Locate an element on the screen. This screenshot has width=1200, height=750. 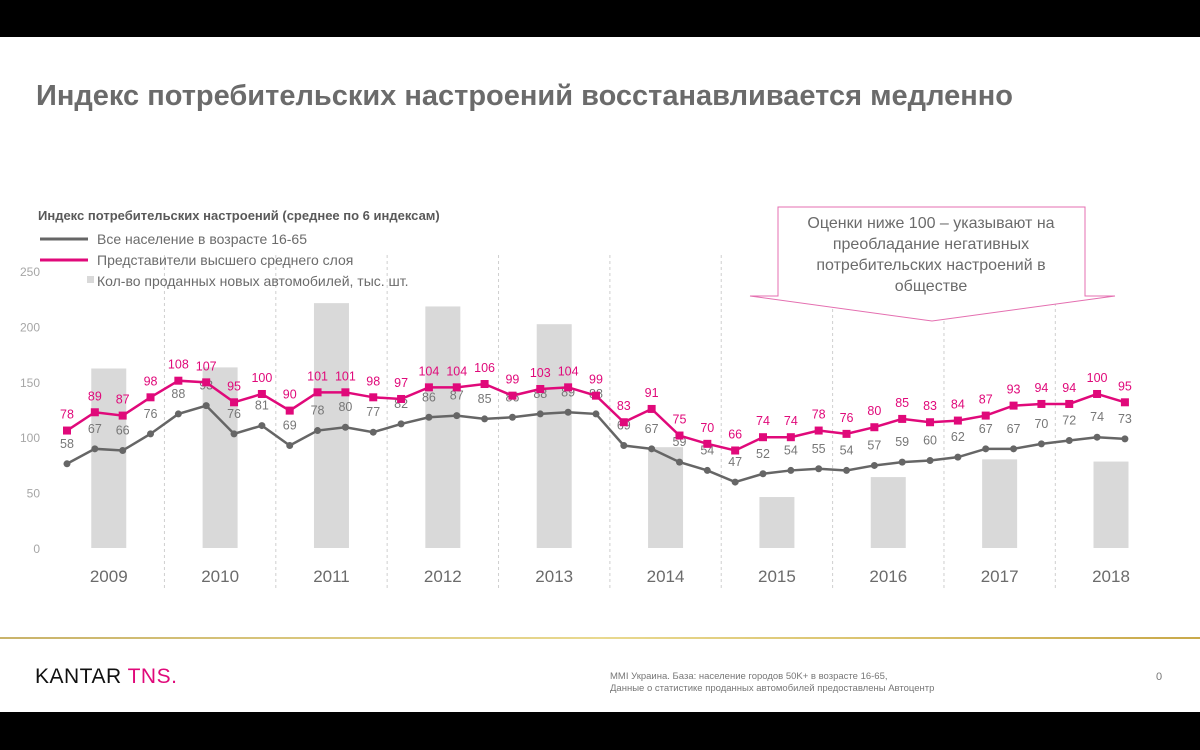
data-label: 67 is located at coordinates (652, 429).